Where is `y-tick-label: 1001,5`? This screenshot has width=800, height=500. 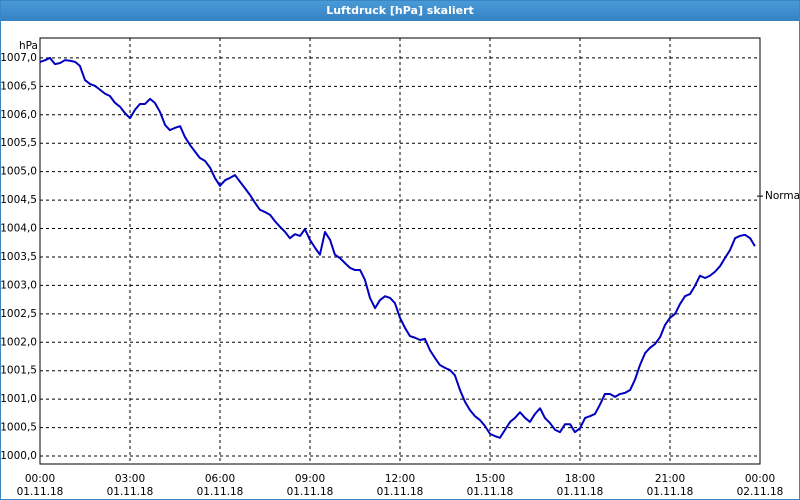
y-tick-label: 1001,5 is located at coordinates (19, 371).